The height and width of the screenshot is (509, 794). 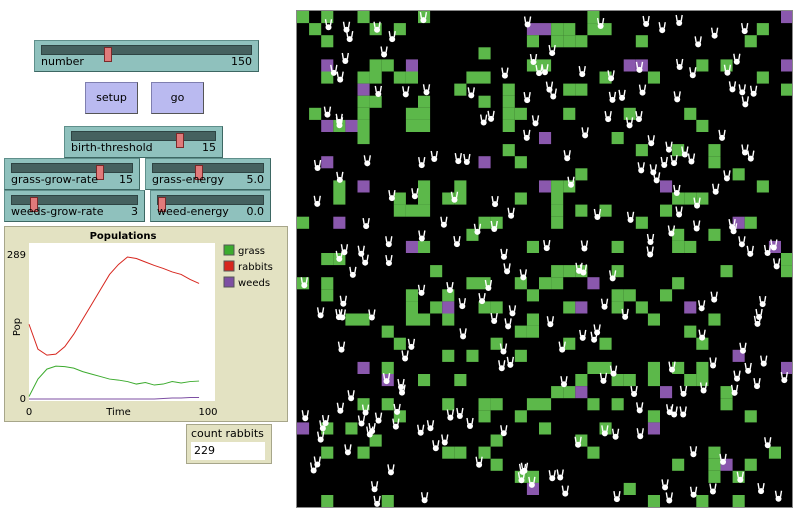 What do you see at coordinates (114, 306) in the screenshot?
I see `series-line` at bounding box center [114, 306].